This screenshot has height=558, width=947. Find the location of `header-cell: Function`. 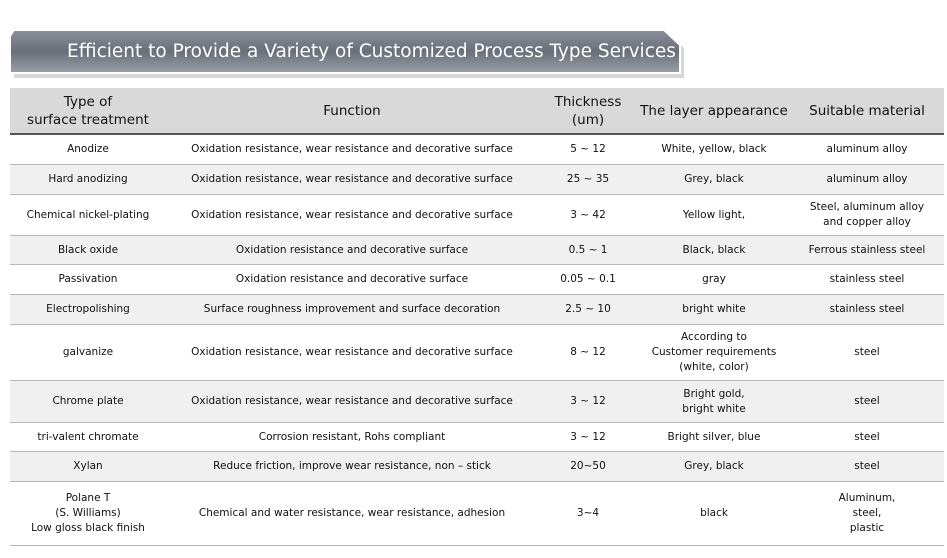

header-cell: Function is located at coordinates (352, 110).